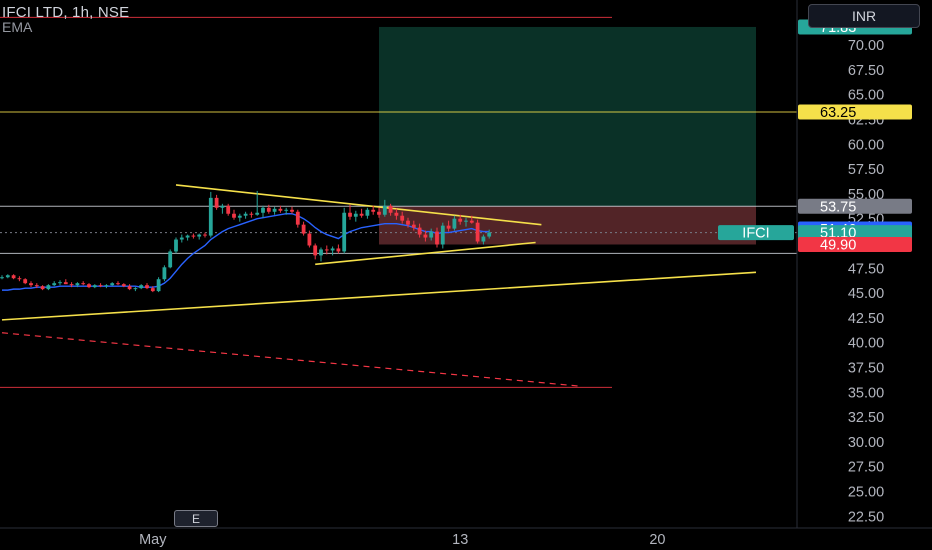 This screenshot has width=932, height=550. Describe the element at coordinates (866, 517) in the screenshot. I see `price-tick-label: 22.50` at that location.